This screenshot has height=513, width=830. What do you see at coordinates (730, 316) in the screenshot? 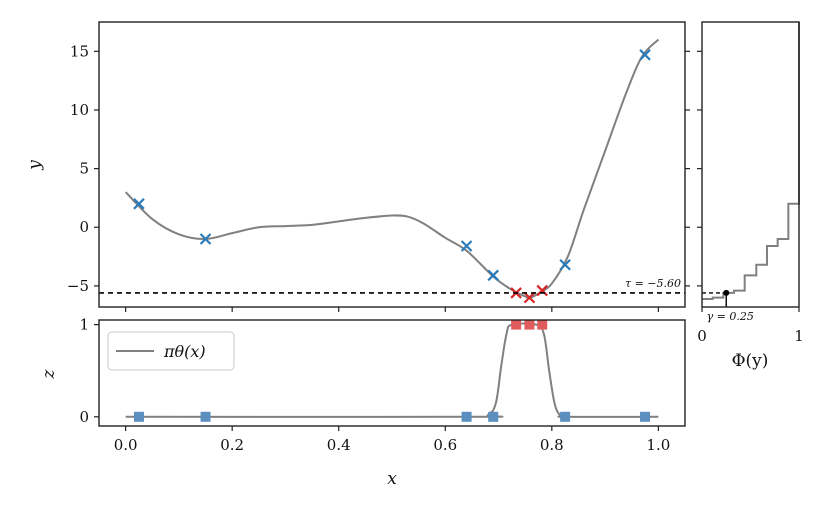
I see `gamma-label: γ = 0.25` at bounding box center [730, 316].